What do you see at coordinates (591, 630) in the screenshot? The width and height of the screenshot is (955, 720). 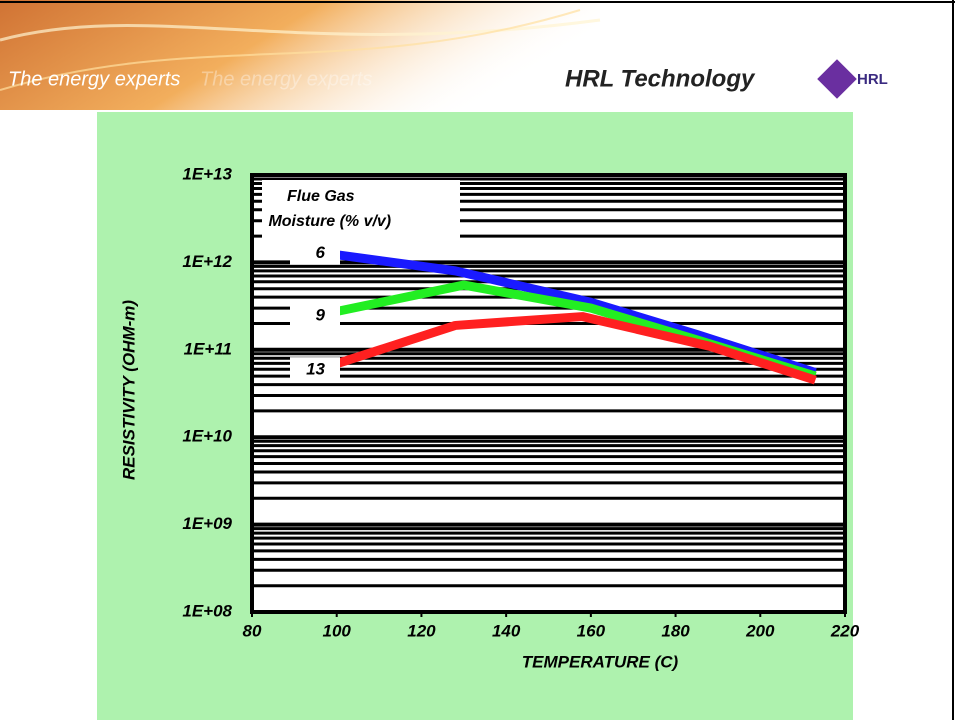 I see `x-tick-label: 160` at bounding box center [591, 630].